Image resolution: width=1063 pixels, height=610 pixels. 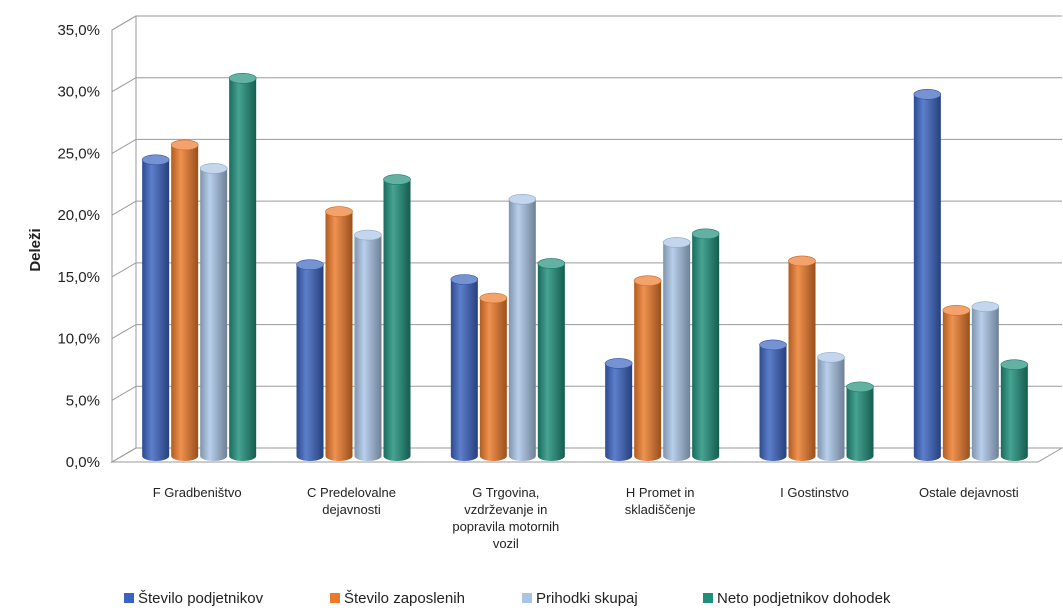 I want to click on legend-item: Število podjetnikov, so click(x=194, y=598).